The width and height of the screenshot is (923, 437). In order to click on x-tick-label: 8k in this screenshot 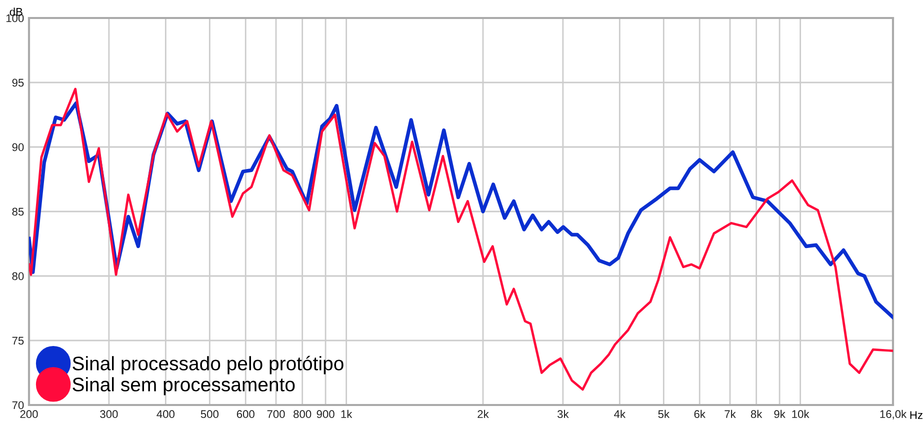, I will do `click(756, 414)`.